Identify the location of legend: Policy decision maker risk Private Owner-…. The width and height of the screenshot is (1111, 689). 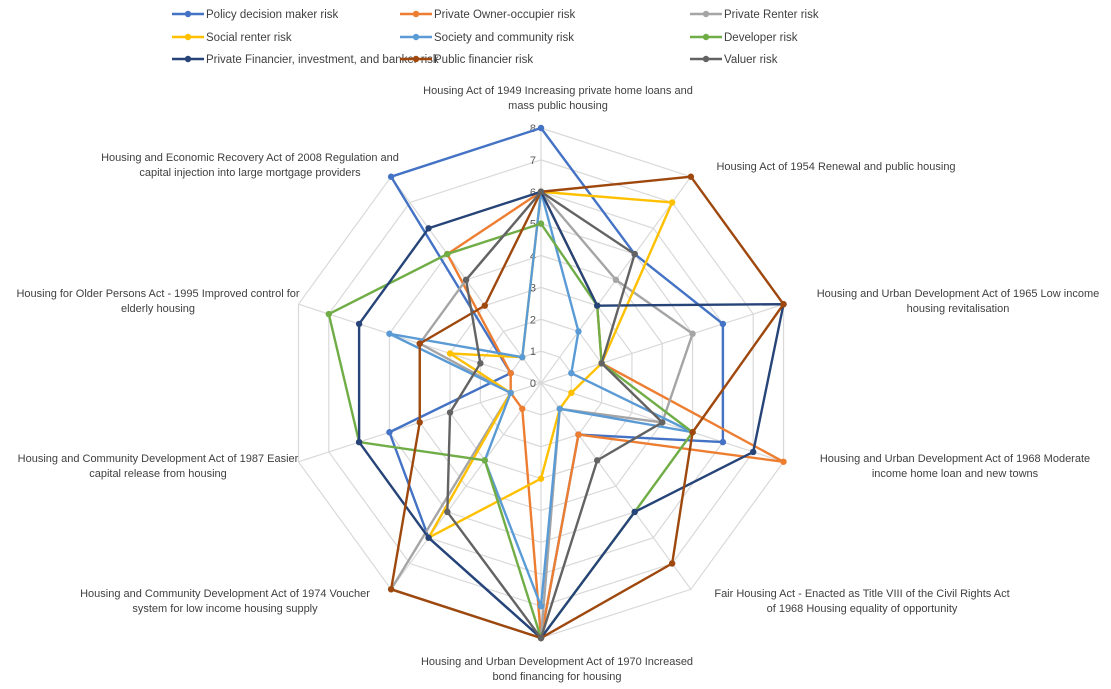
(495, 37).